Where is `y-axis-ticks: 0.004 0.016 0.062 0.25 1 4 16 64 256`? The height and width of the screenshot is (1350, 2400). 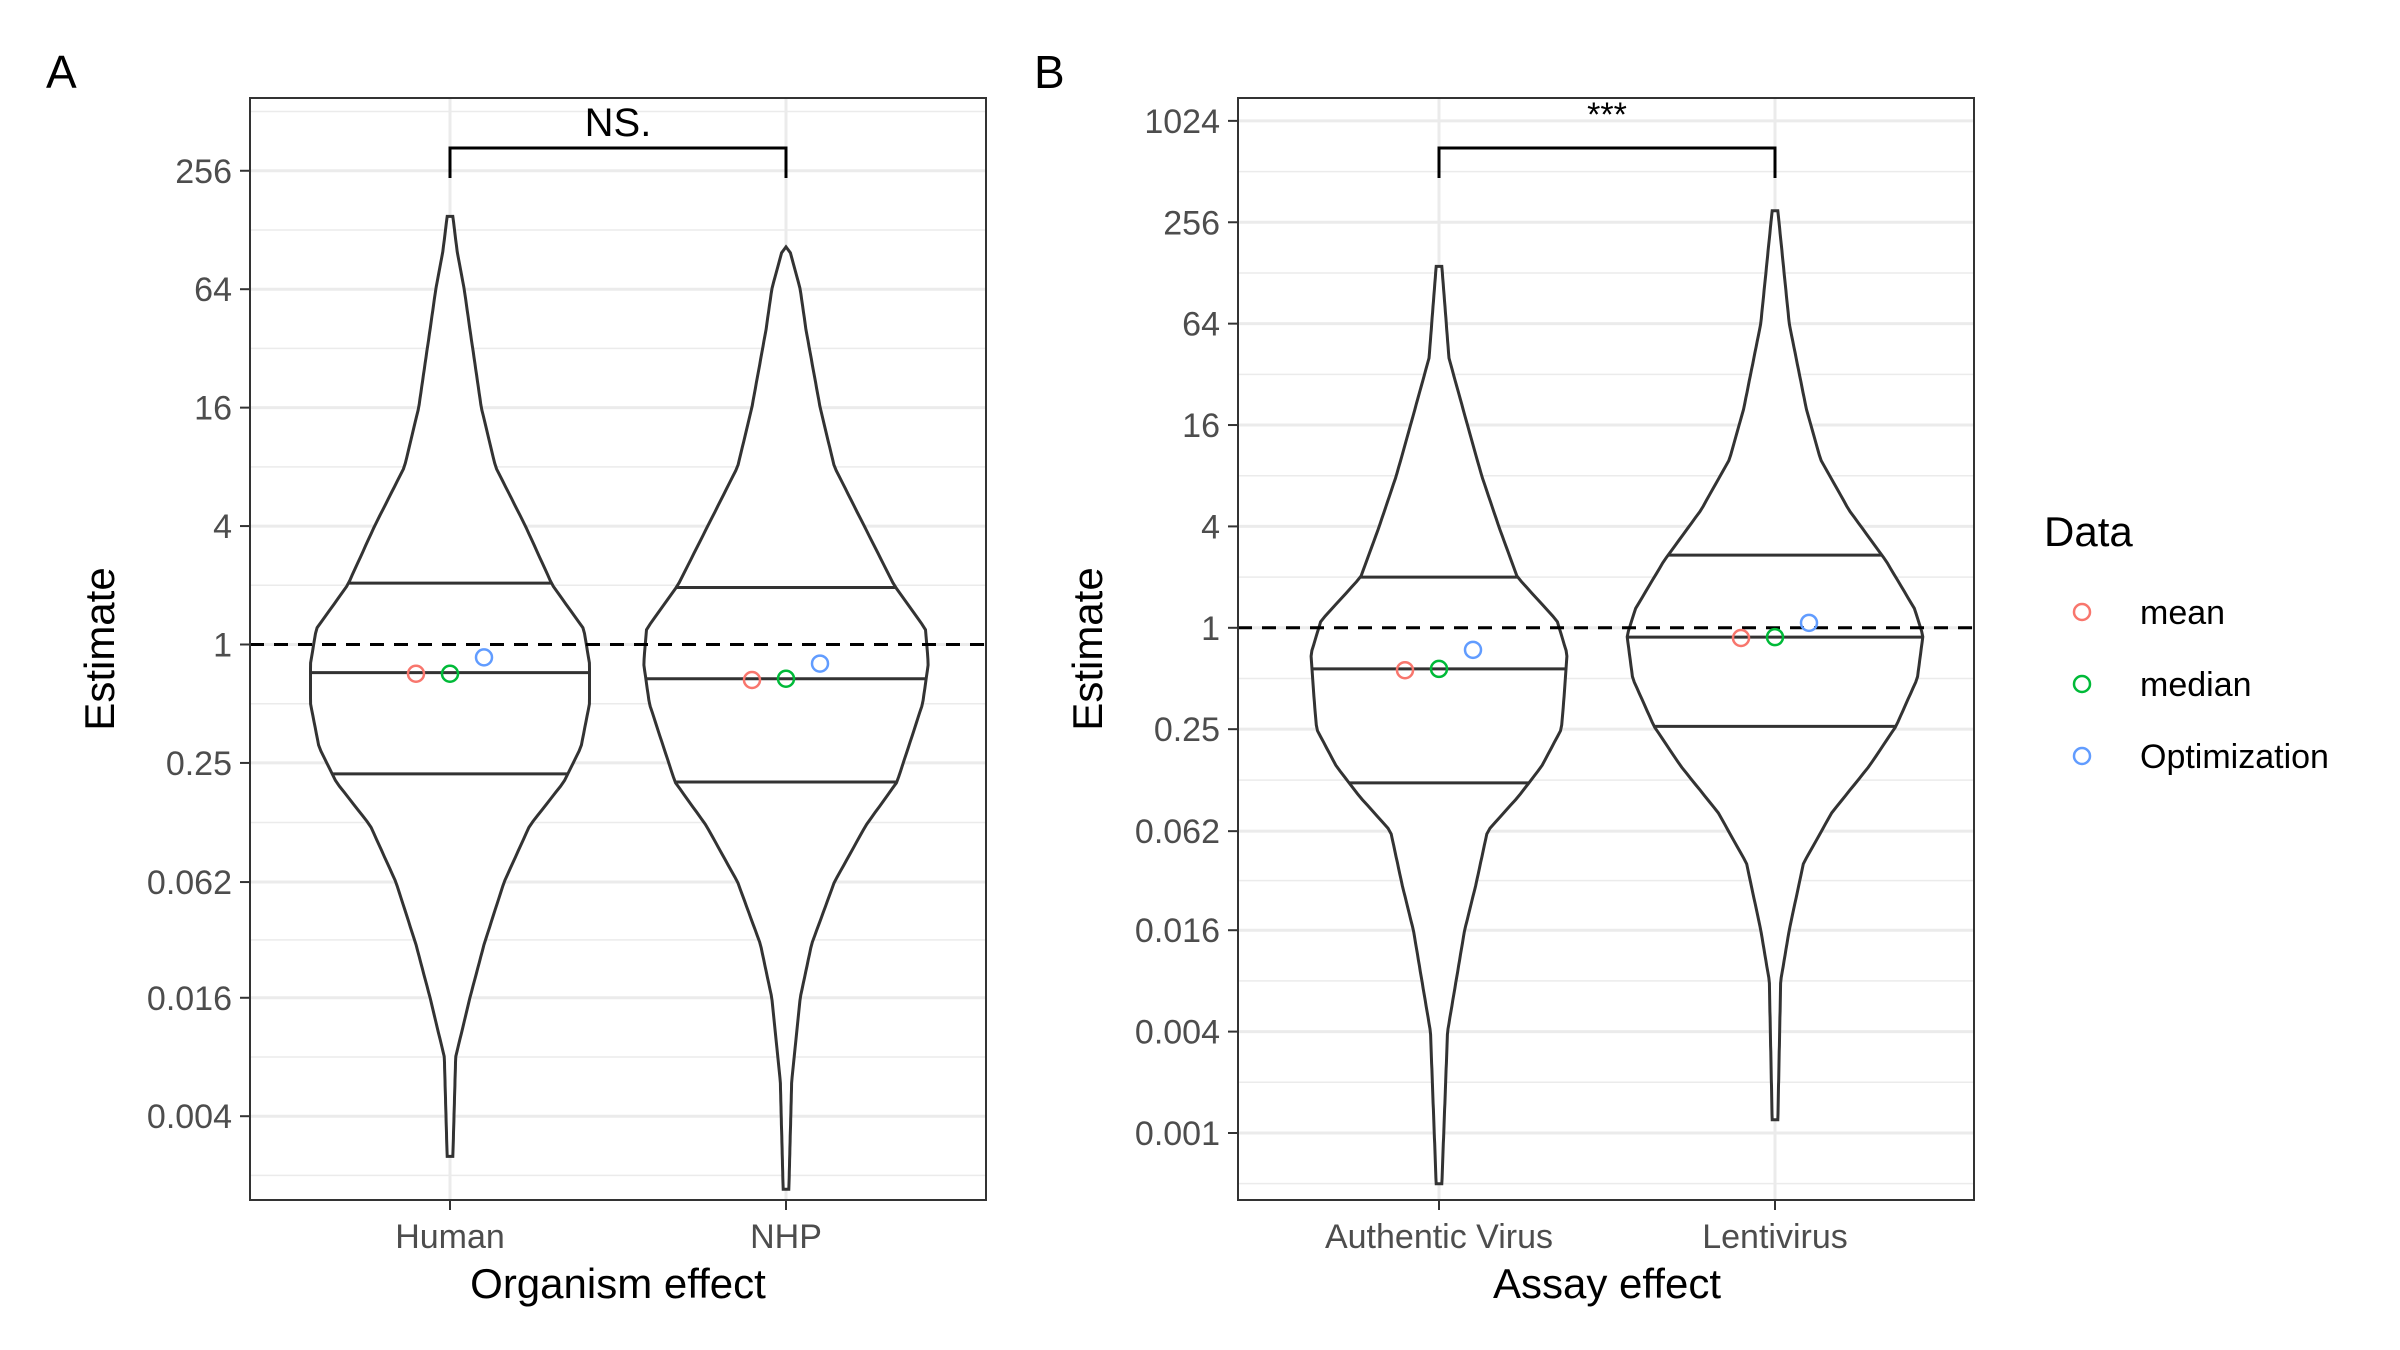 y-axis-ticks: 0.004 0.016 0.062 0.25 1 4 16 64 256 is located at coordinates (198, 644).